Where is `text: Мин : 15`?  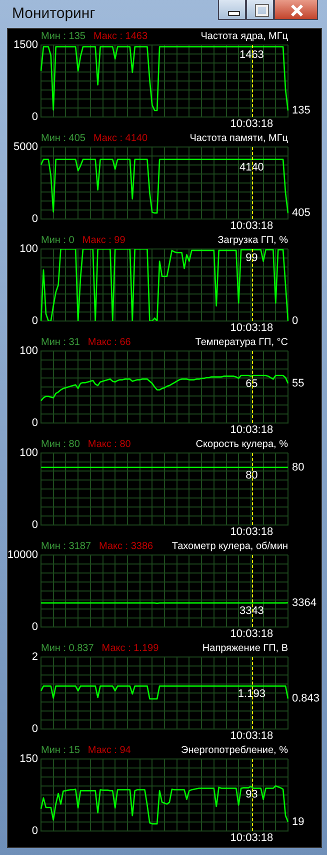
text: Мин : 15 is located at coordinates (60, 750).